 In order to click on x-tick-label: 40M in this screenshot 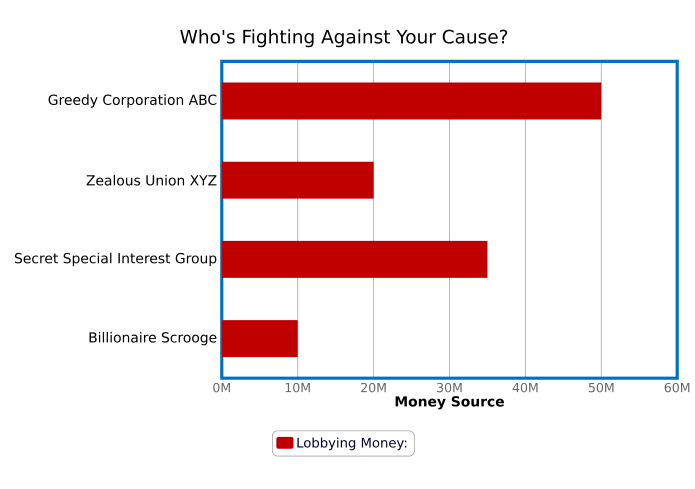, I will do `click(525, 387)`.